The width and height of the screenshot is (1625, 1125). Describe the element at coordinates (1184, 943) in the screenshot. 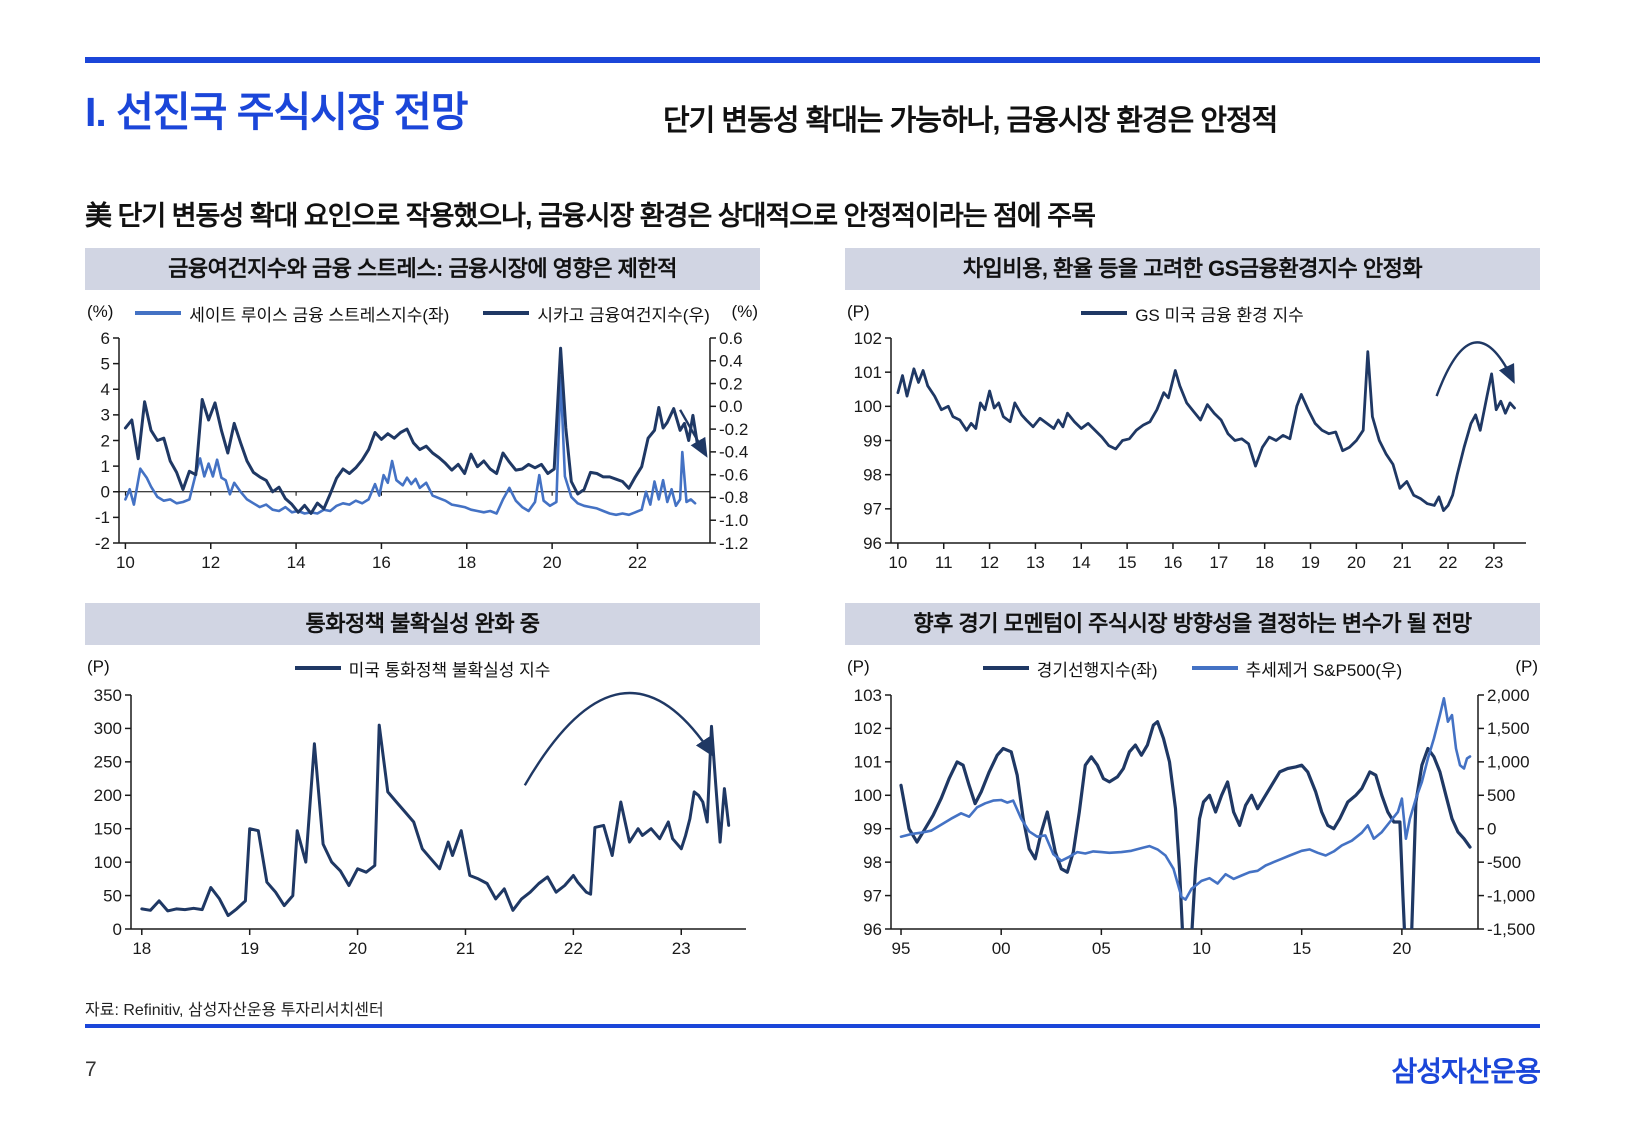

I see `x-axis: 95 00 05 10 15 20` at that location.